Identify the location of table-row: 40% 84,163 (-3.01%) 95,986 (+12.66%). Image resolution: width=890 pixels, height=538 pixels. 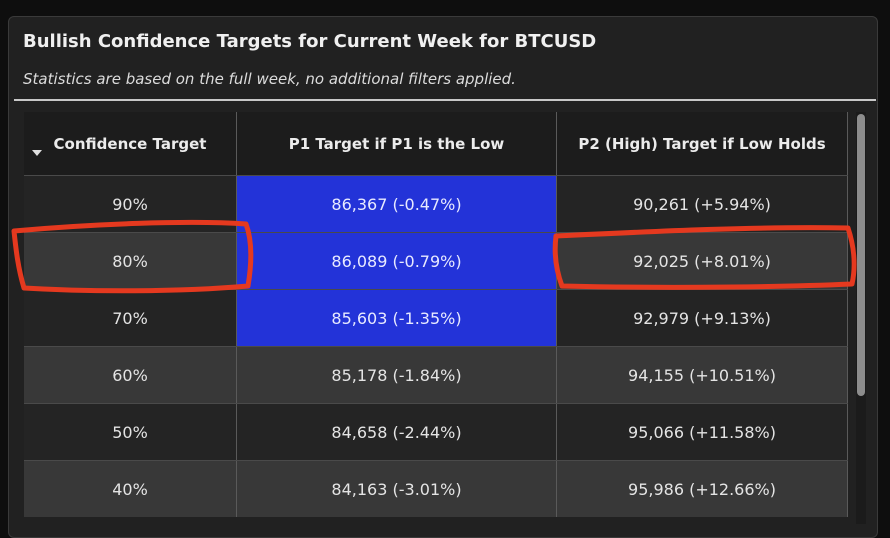
(436, 488).